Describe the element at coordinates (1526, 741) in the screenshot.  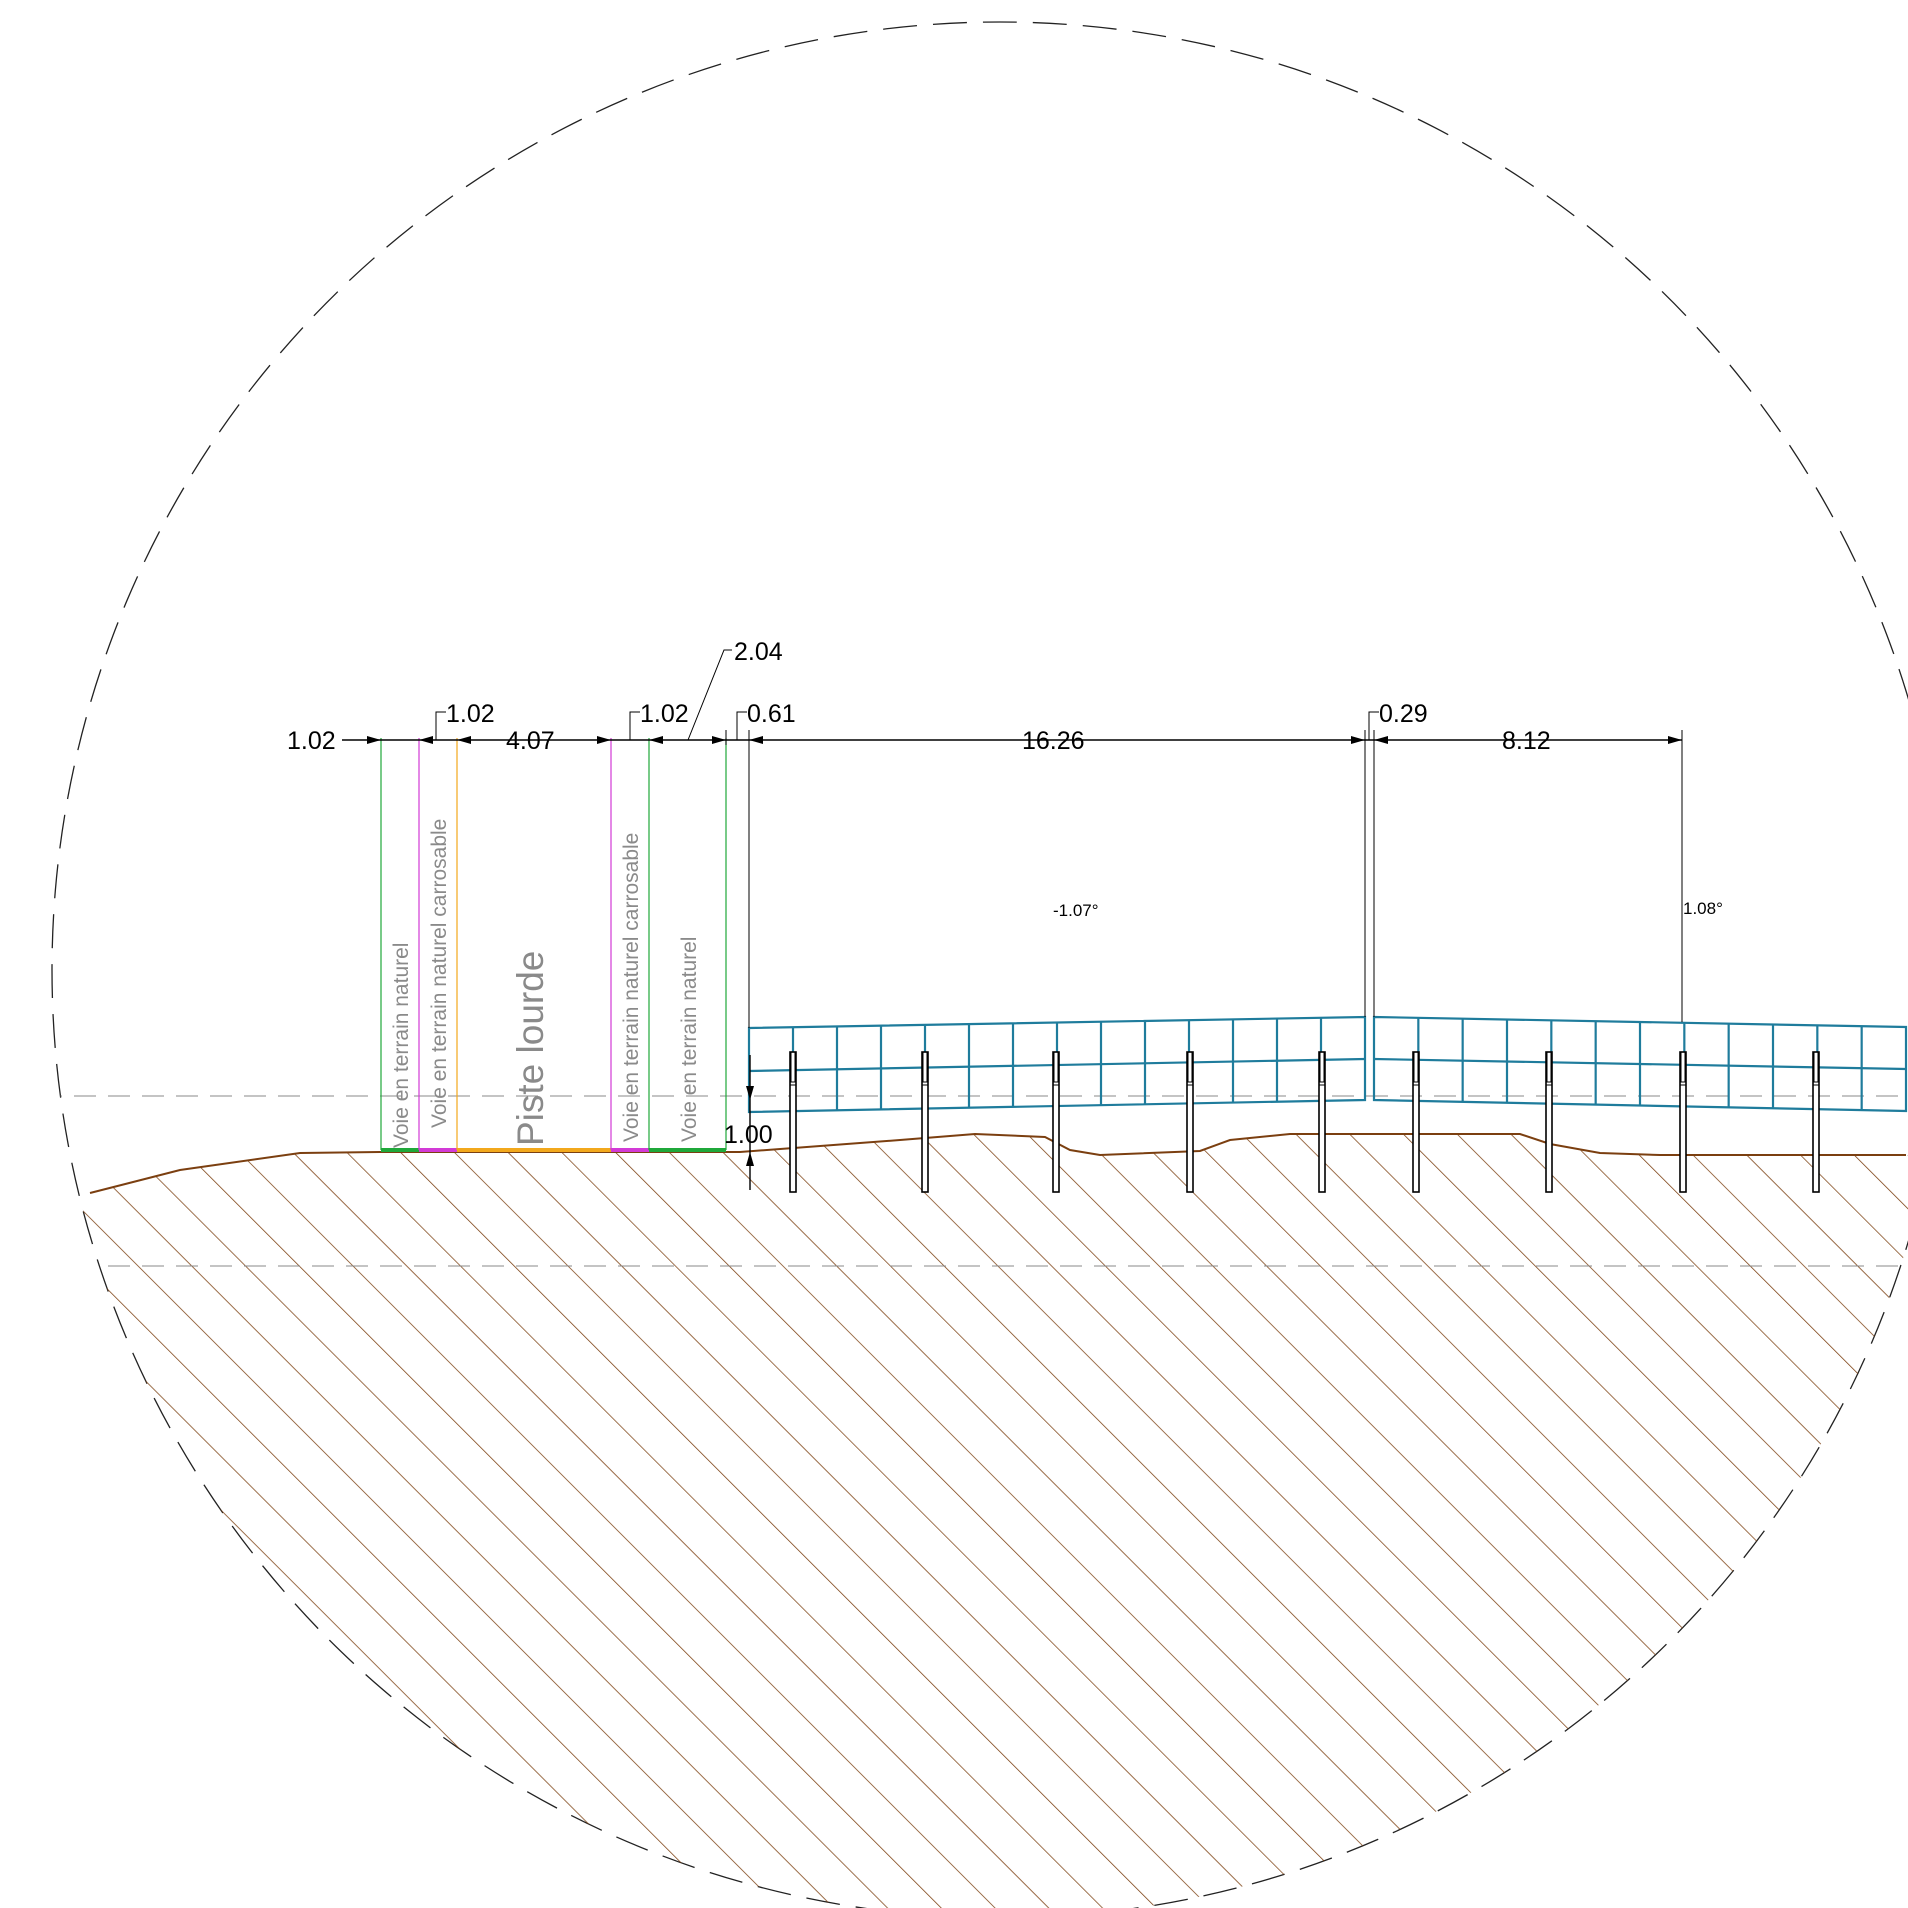
I see `dim-array2-8-12: 8.12` at that location.